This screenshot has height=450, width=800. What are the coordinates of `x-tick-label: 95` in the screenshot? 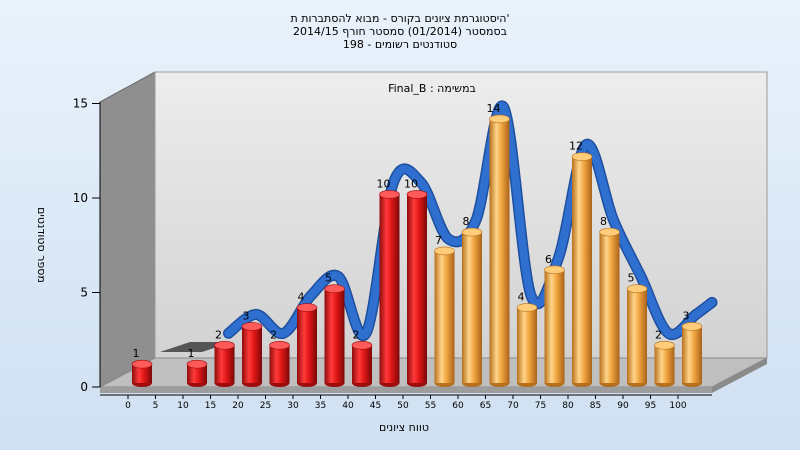 It's located at (650, 406).